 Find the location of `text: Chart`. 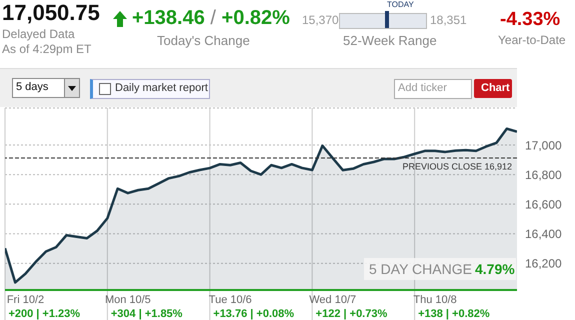

text: Chart is located at coordinates (495, 88).